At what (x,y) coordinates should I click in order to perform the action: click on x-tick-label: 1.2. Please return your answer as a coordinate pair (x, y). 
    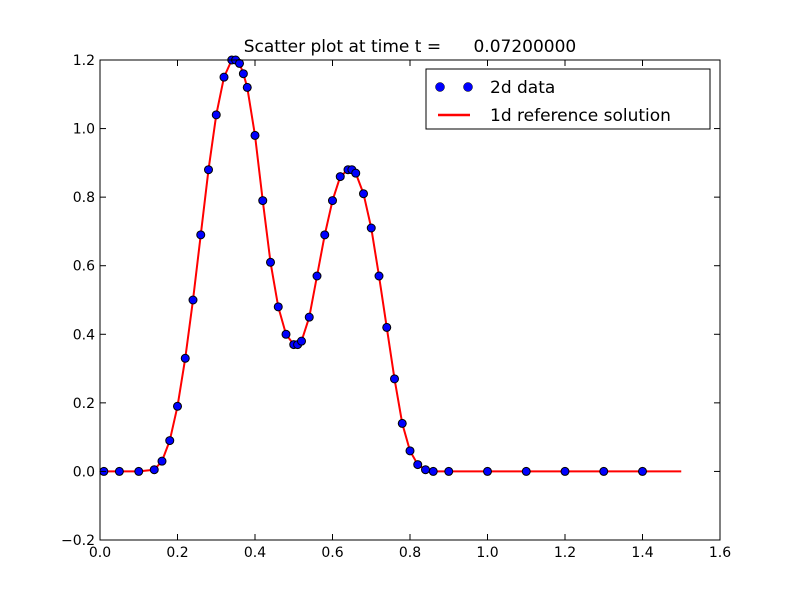
    Looking at the image, I should click on (565, 553).